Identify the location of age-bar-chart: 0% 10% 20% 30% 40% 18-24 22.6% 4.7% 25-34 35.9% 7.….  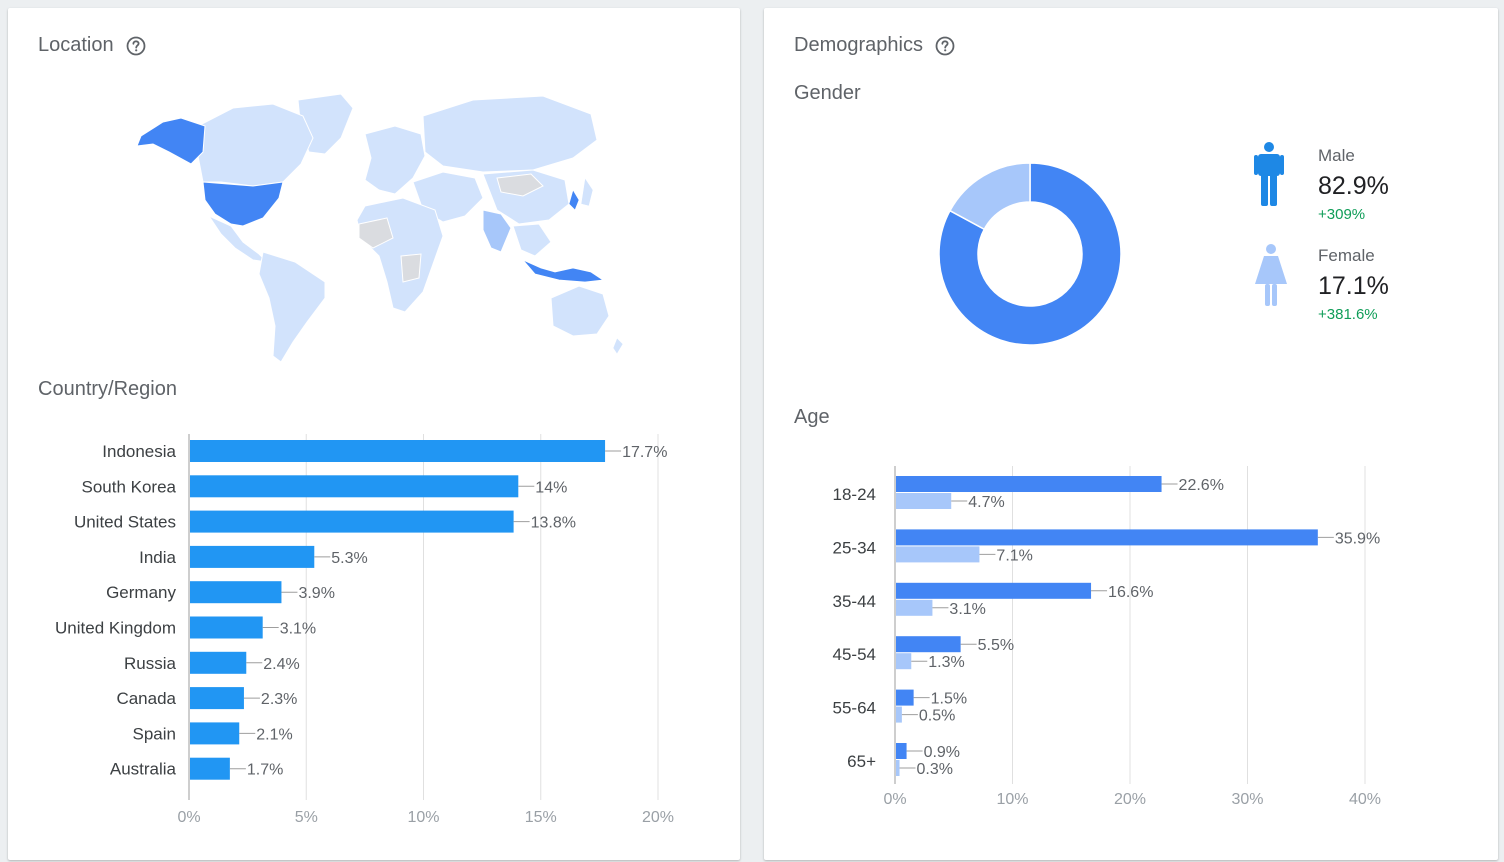
(1107, 637).